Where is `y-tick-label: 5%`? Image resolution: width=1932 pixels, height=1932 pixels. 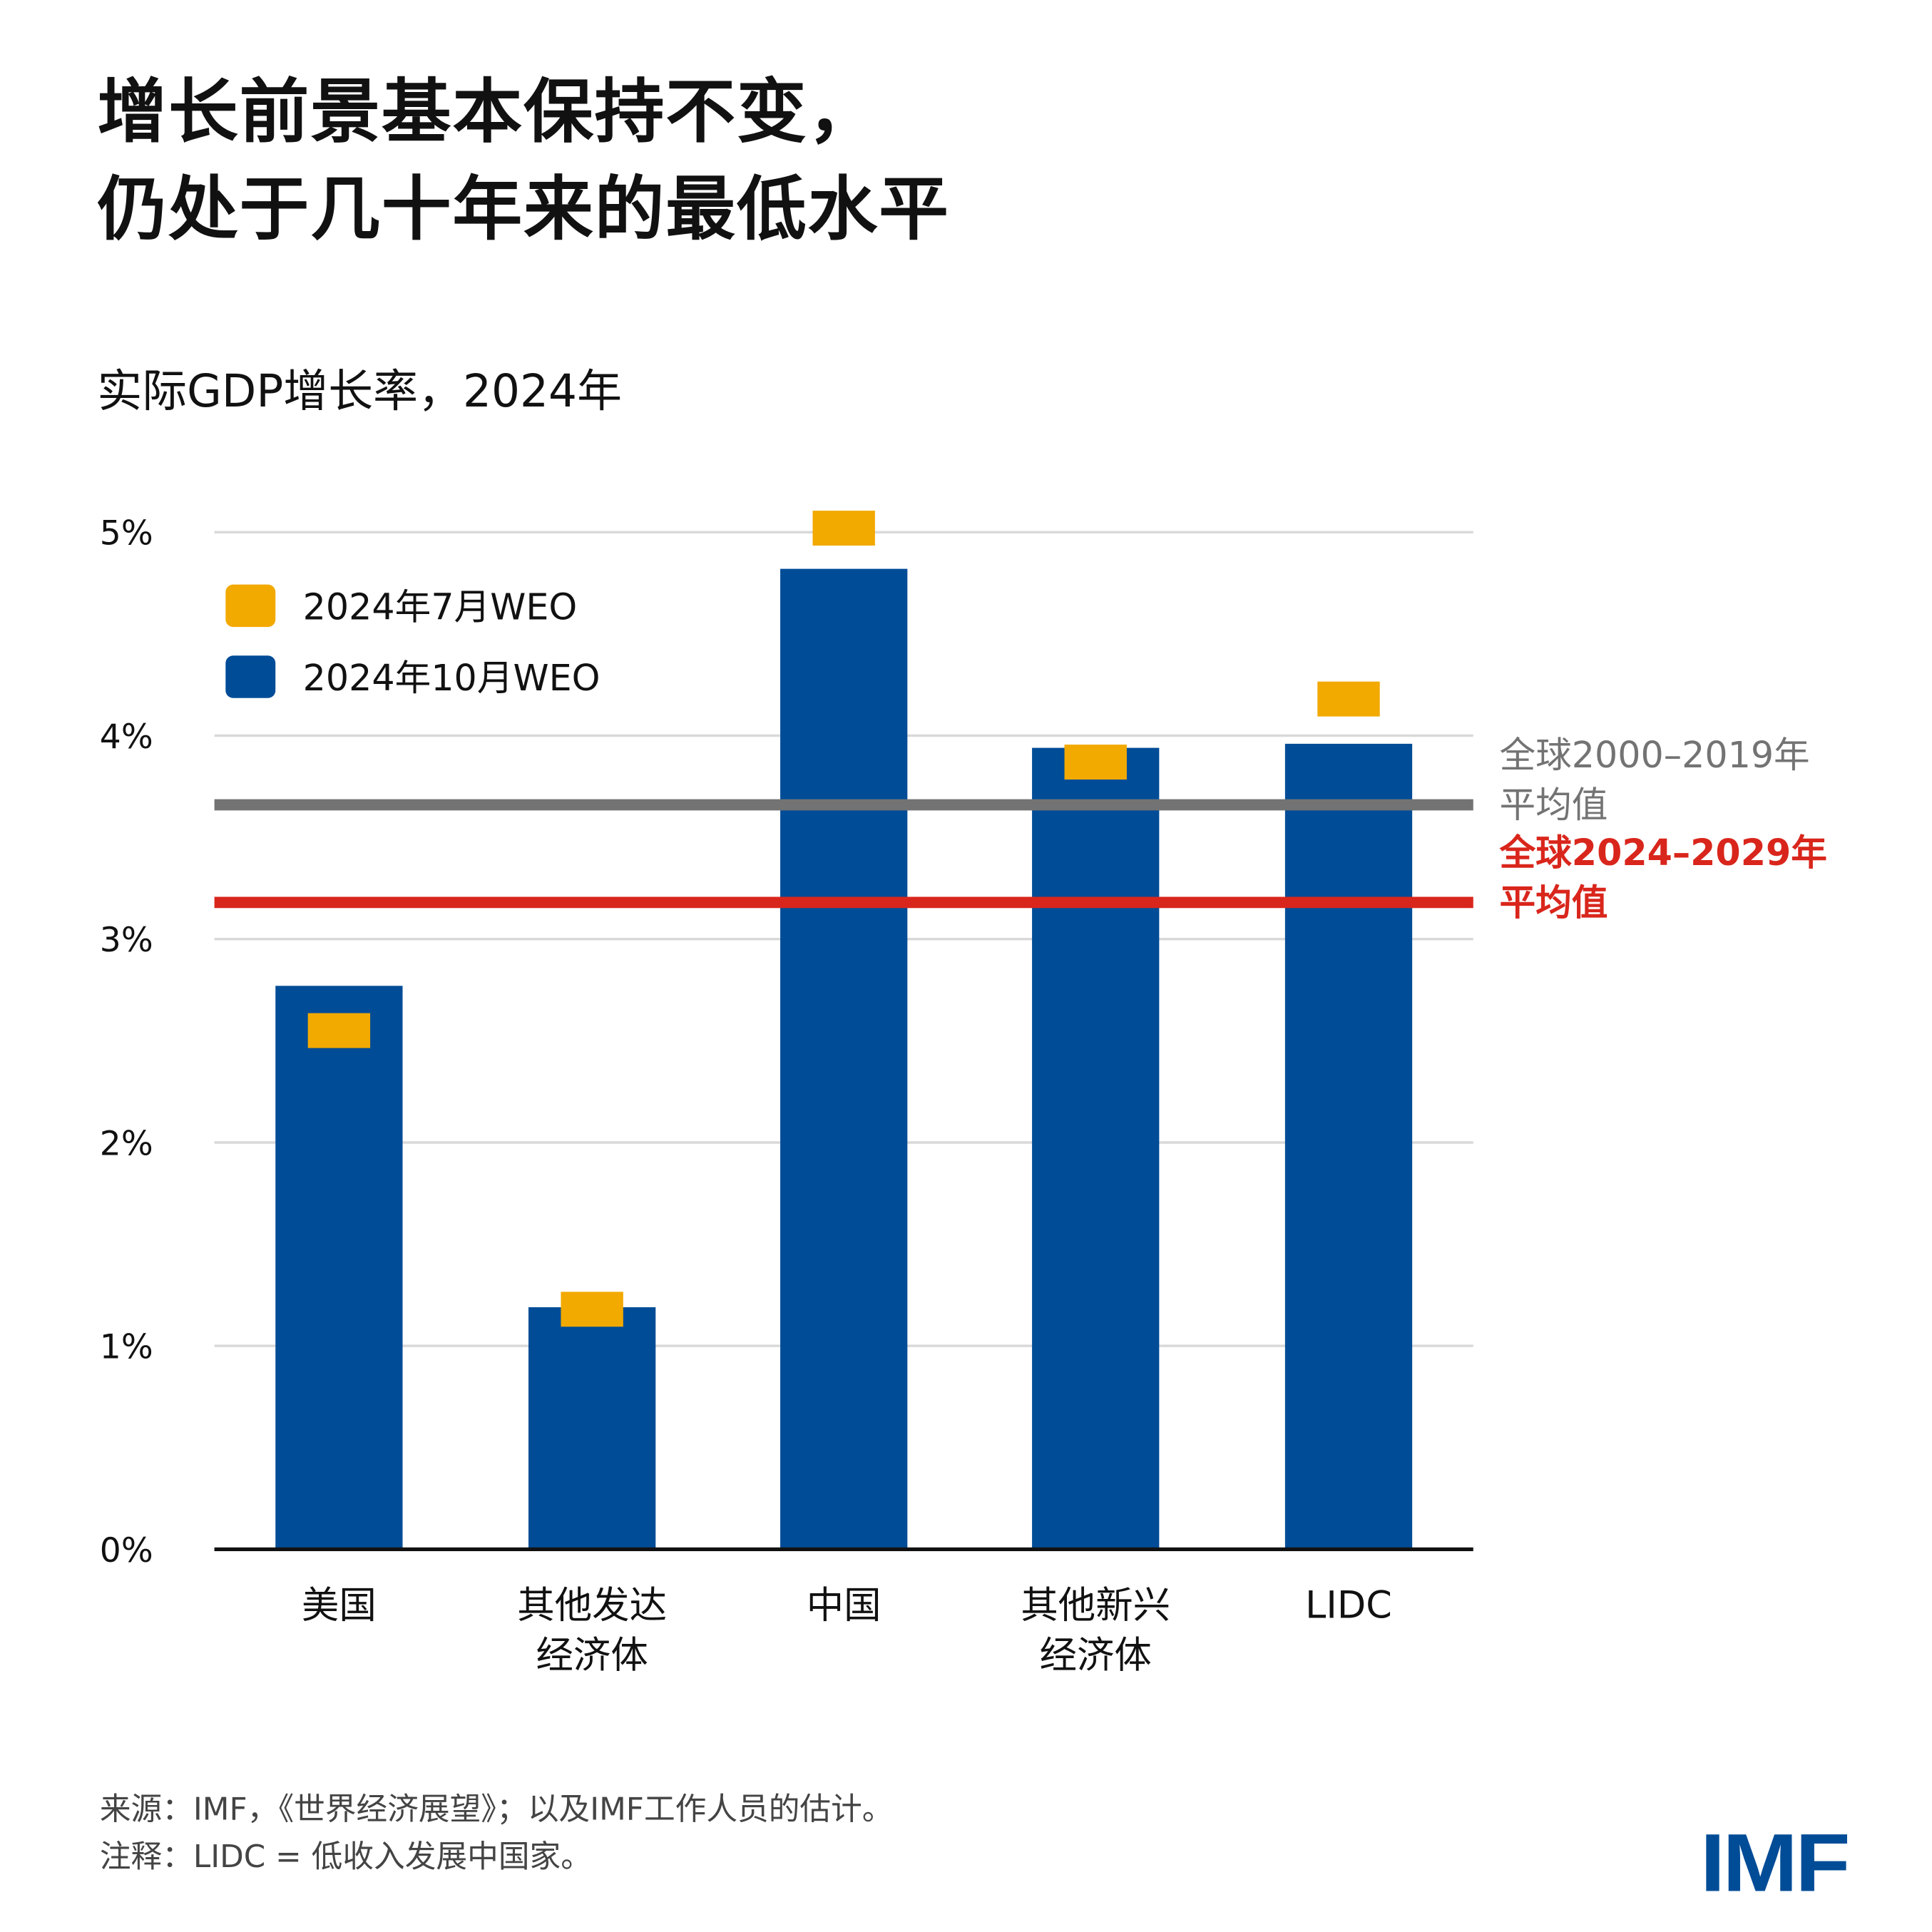 y-tick-label: 5% is located at coordinates (127, 533).